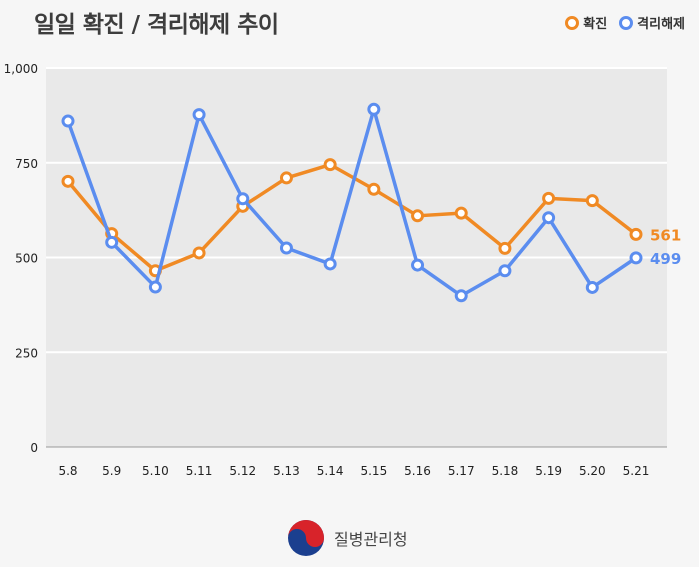 The height and width of the screenshot is (567, 699). Describe the element at coordinates (156, 25) in the screenshot. I see `chart-title: 일일 확진 / 격리해제 추이` at that location.